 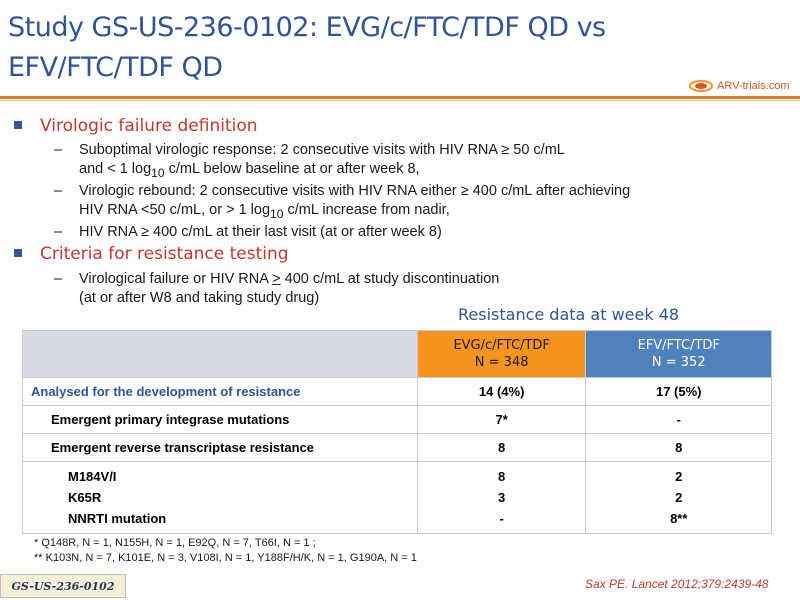 What do you see at coordinates (366, 210) in the screenshot?
I see `sub-item-text: c/mL increase from nadir,` at bounding box center [366, 210].